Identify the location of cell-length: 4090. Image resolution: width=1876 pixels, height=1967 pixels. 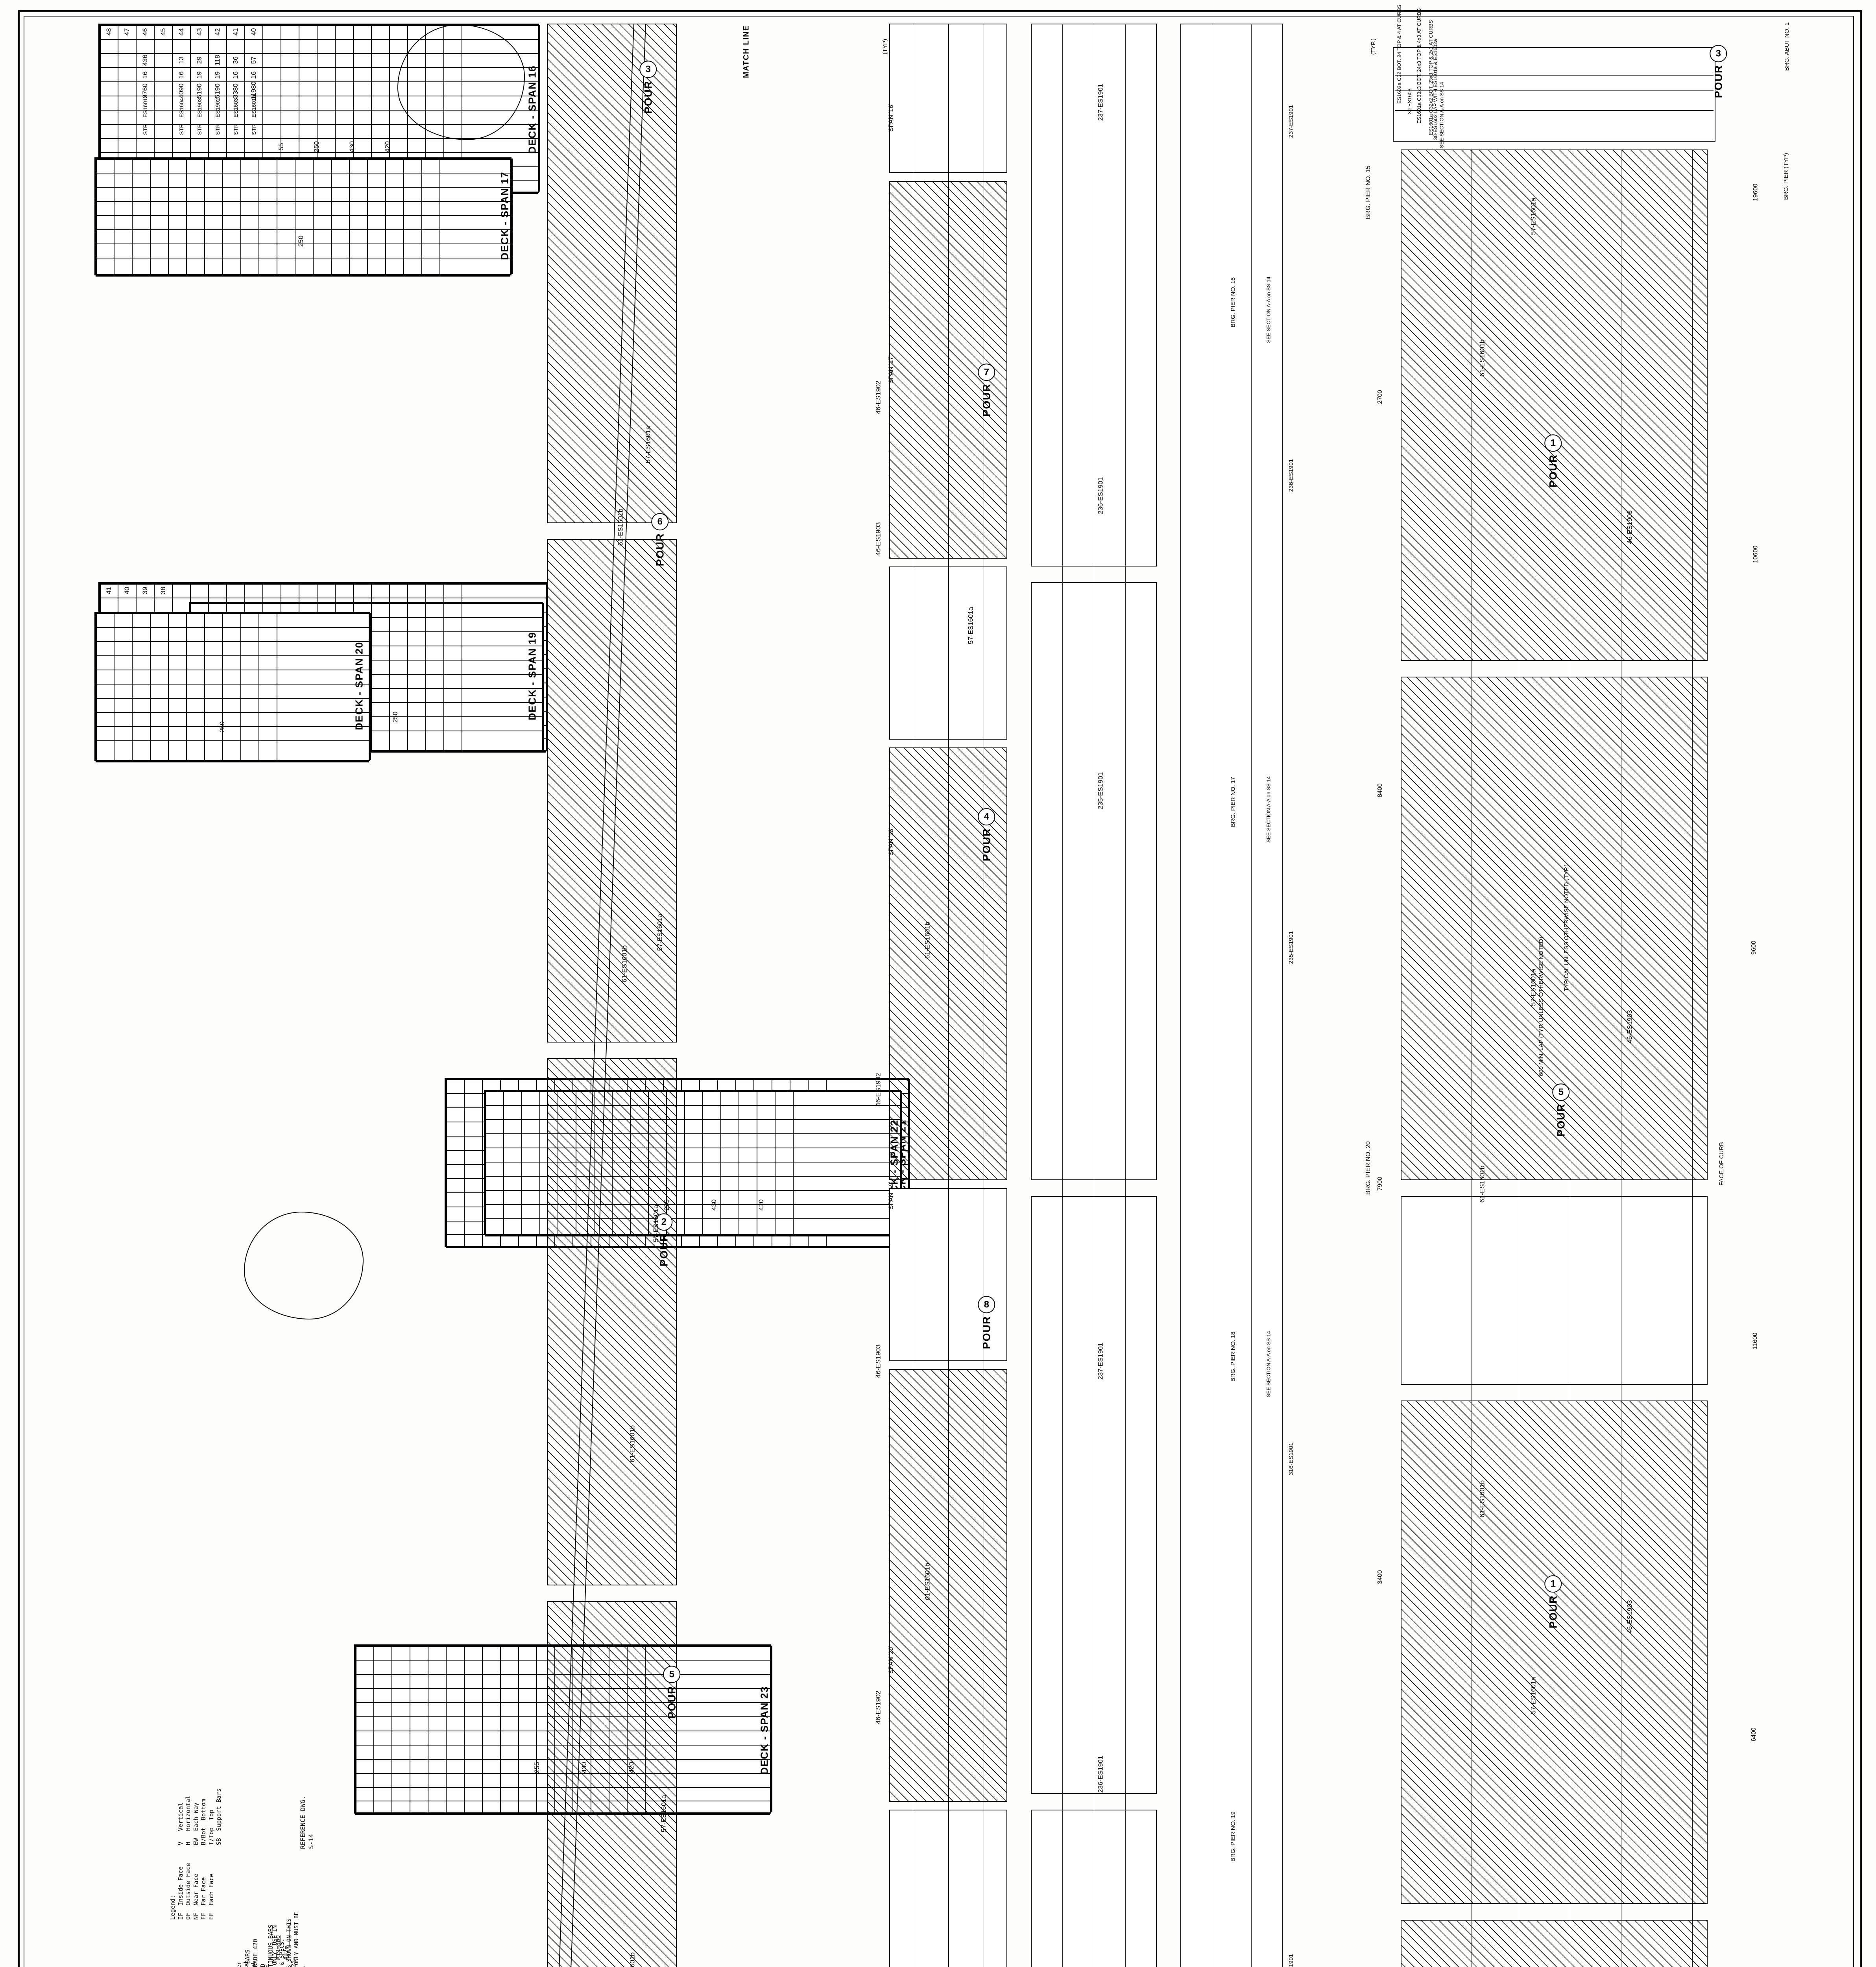
(181, 91).